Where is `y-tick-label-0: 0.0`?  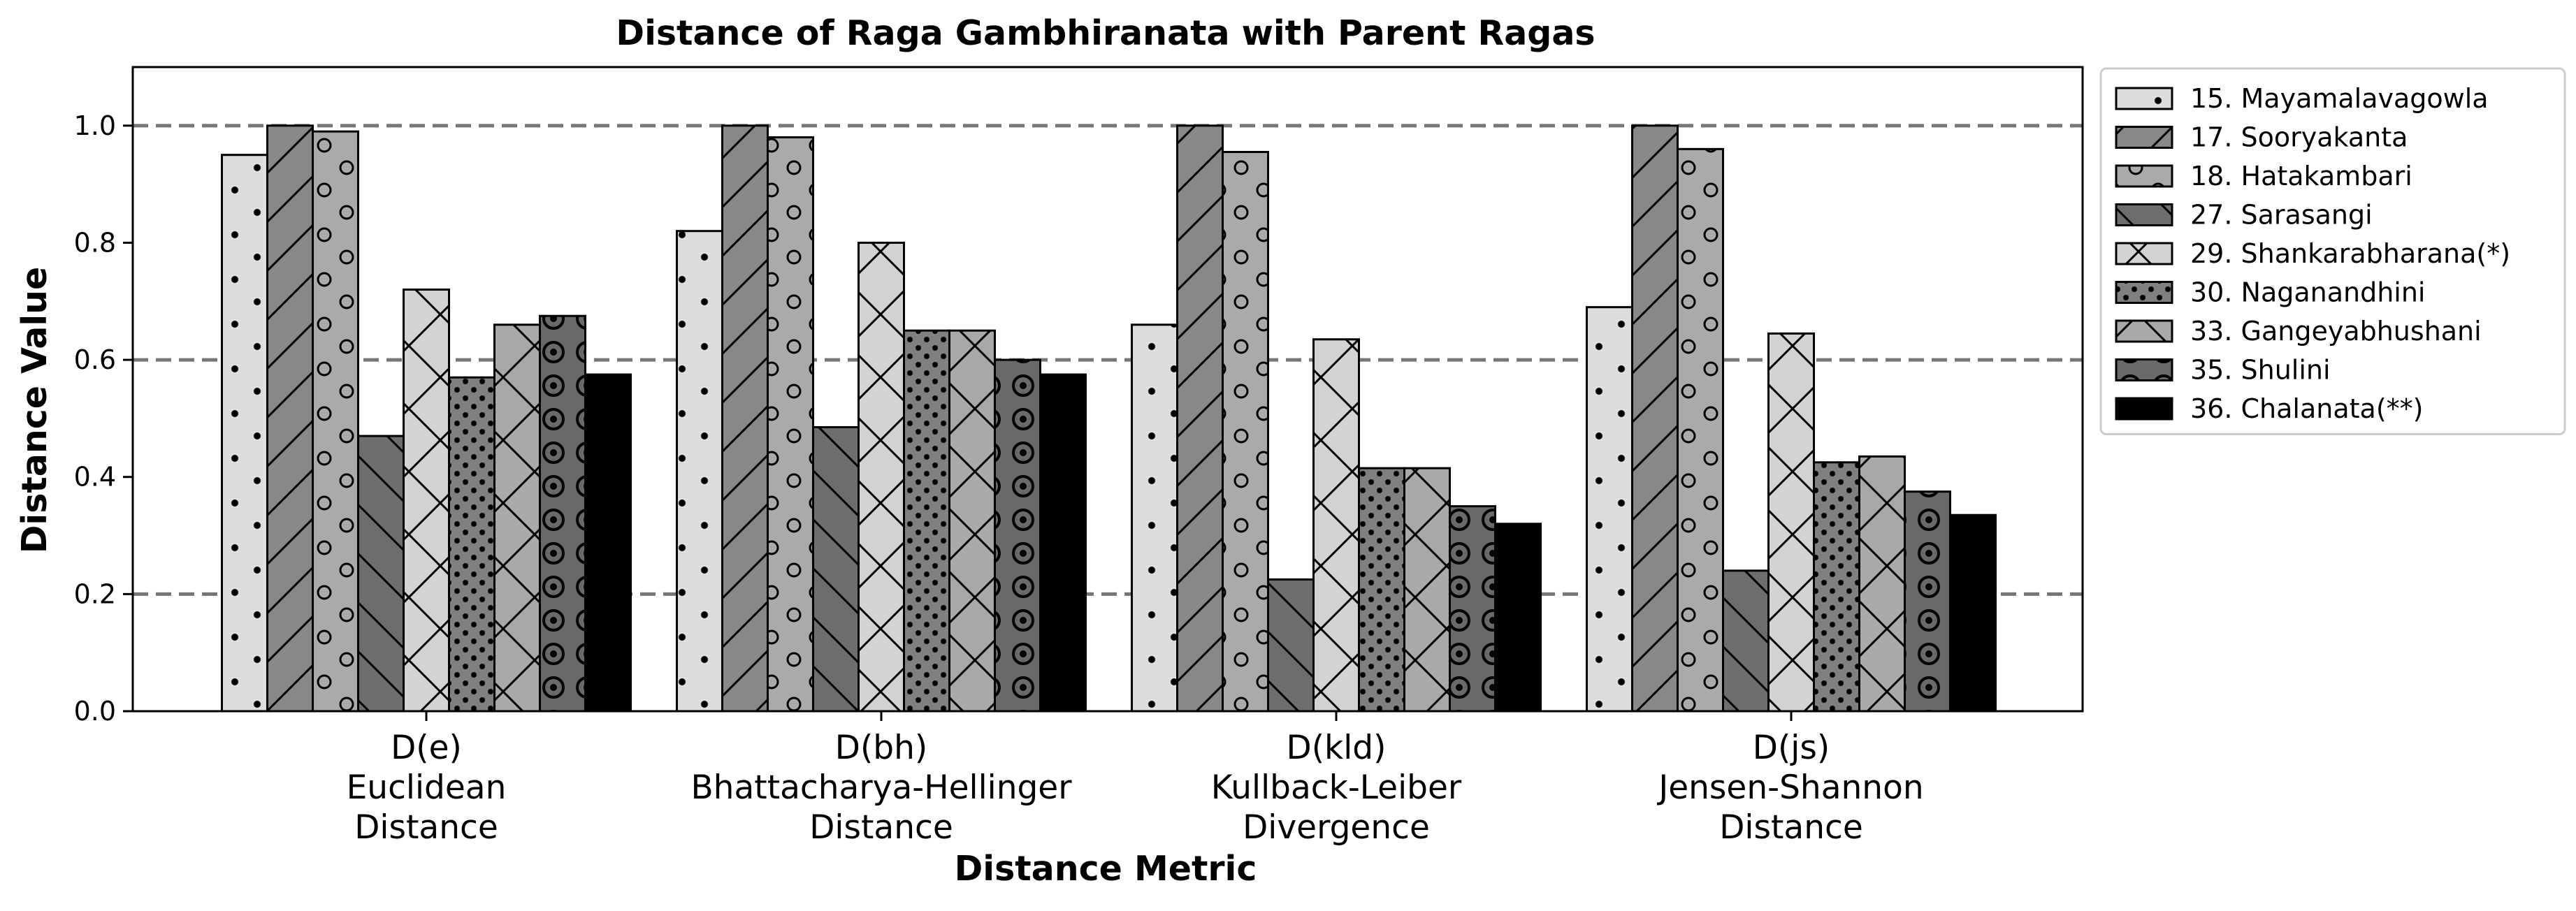 y-tick-label-0: 0.0 is located at coordinates (95, 712).